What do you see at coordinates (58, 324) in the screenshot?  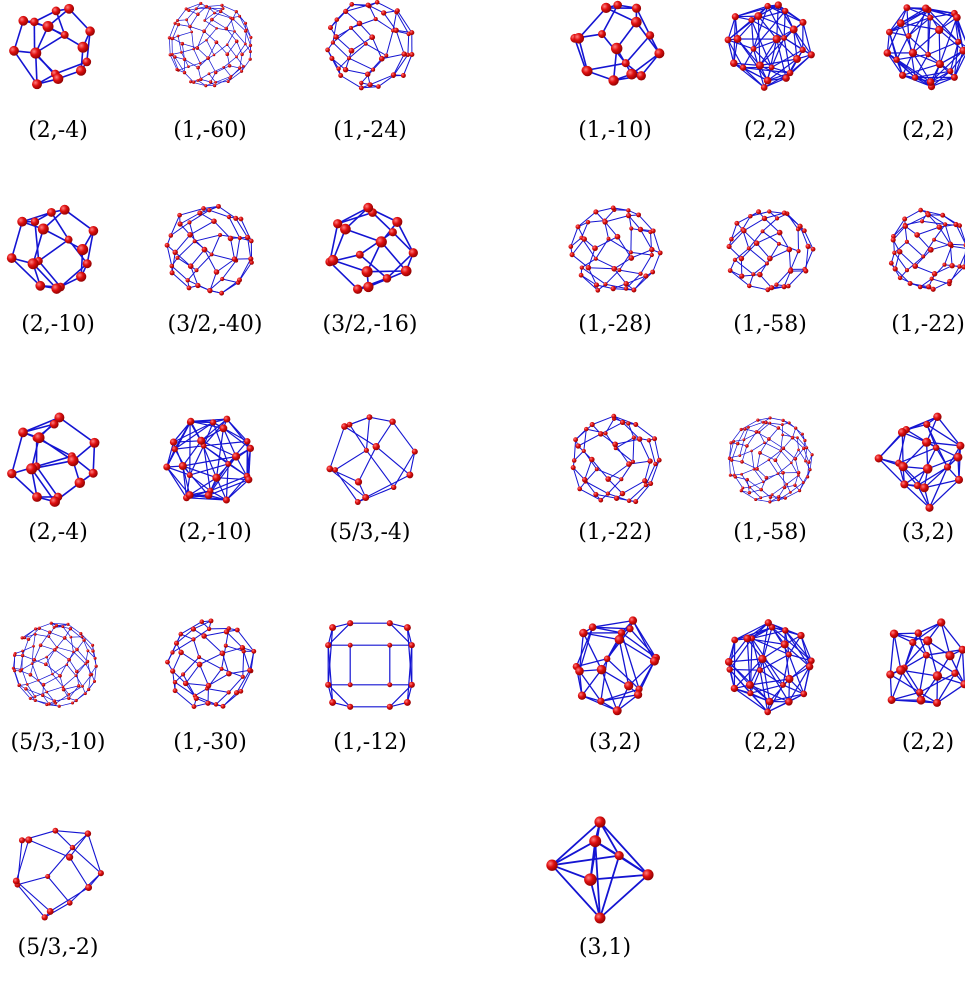 I see `figure-label: (2,-10)` at bounding box center [58, 324].